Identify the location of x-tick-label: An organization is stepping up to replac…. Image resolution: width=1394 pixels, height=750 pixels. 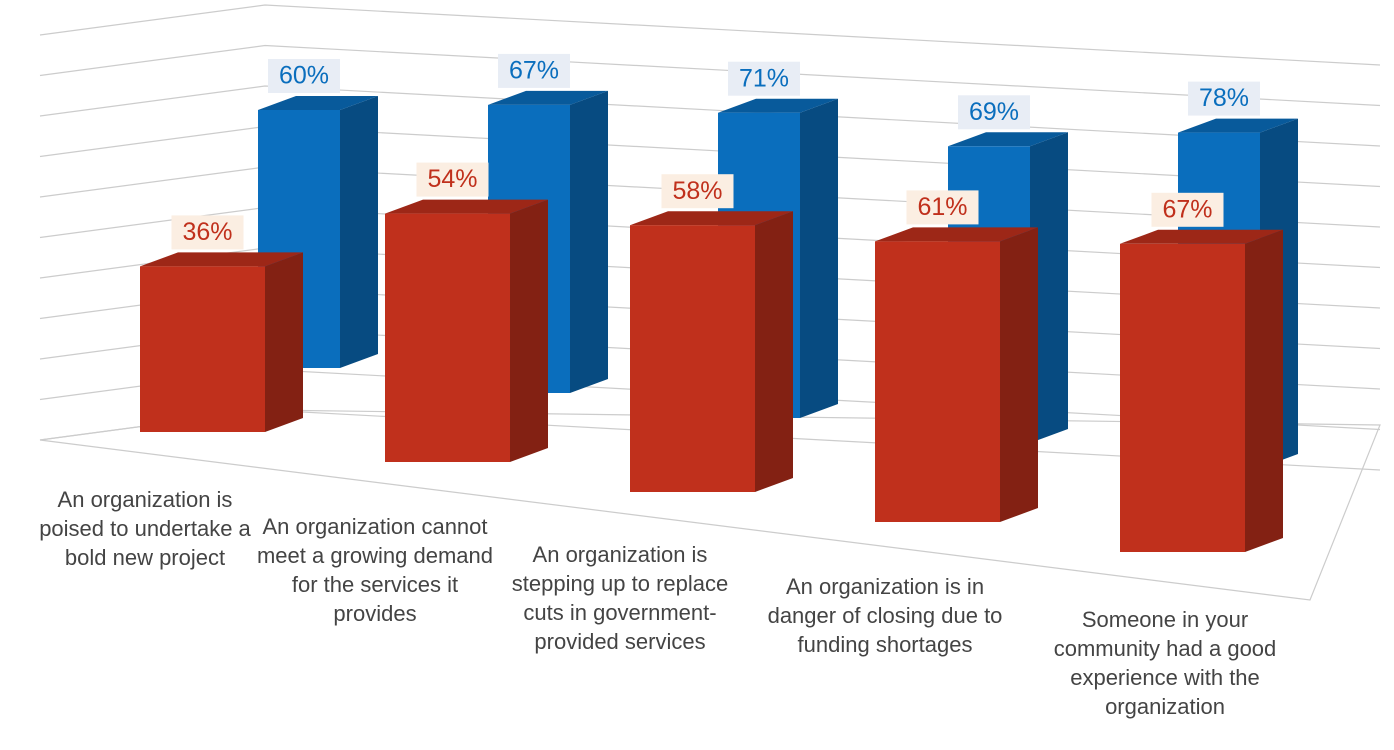
(620, 598).